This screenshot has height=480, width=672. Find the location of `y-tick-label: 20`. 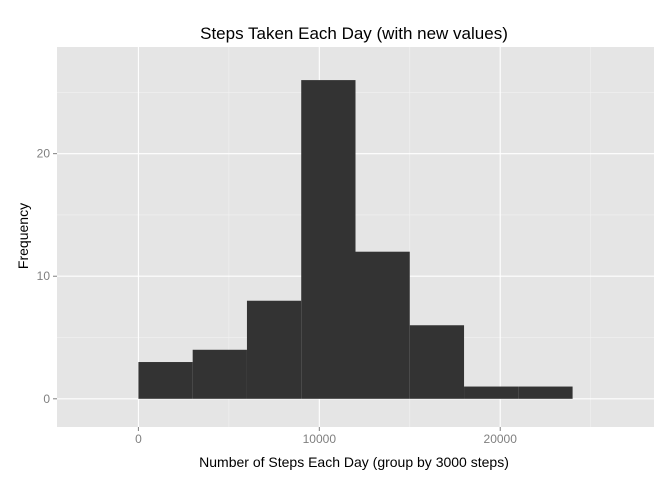

y-tick-label: 20 is located at coordinates (44, 154).